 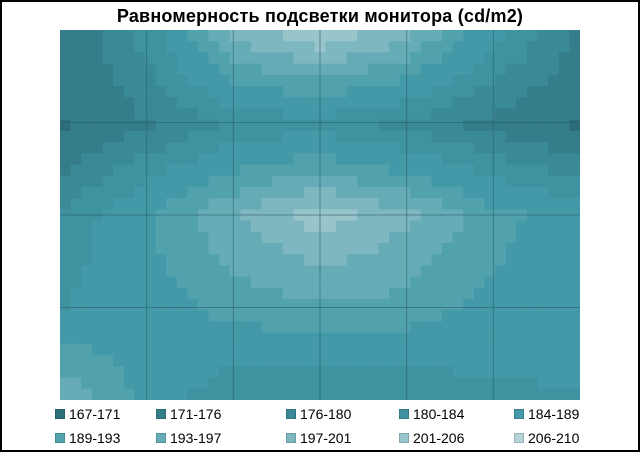 What do you see at coordinates (60, 438) in the screenshot?
I see `legend-swatch` at bounding box center [60, 438].